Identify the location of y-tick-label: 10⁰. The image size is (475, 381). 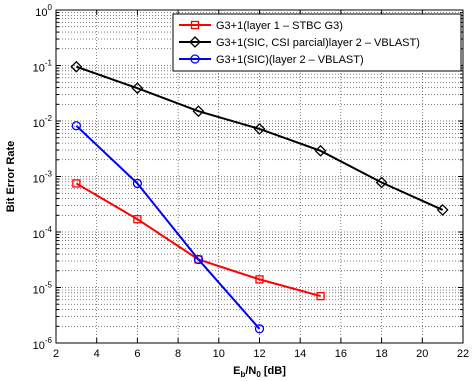
(43, 11).